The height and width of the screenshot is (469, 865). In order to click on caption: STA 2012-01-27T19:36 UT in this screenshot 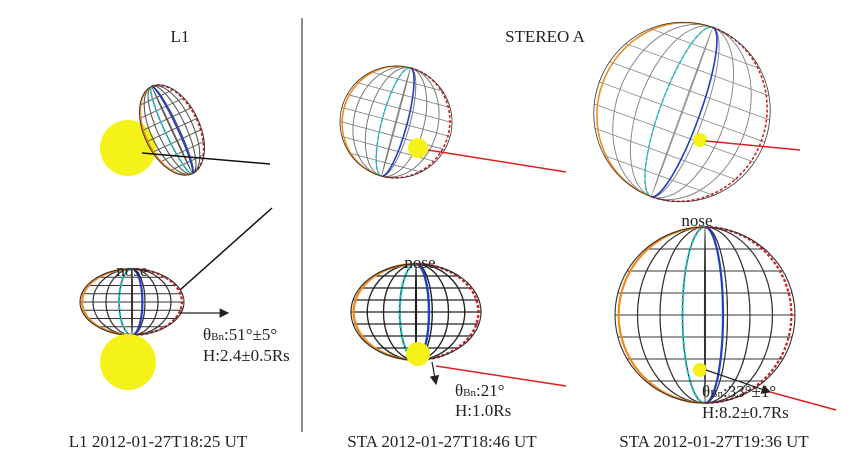, I will do `click(714, 441)`.